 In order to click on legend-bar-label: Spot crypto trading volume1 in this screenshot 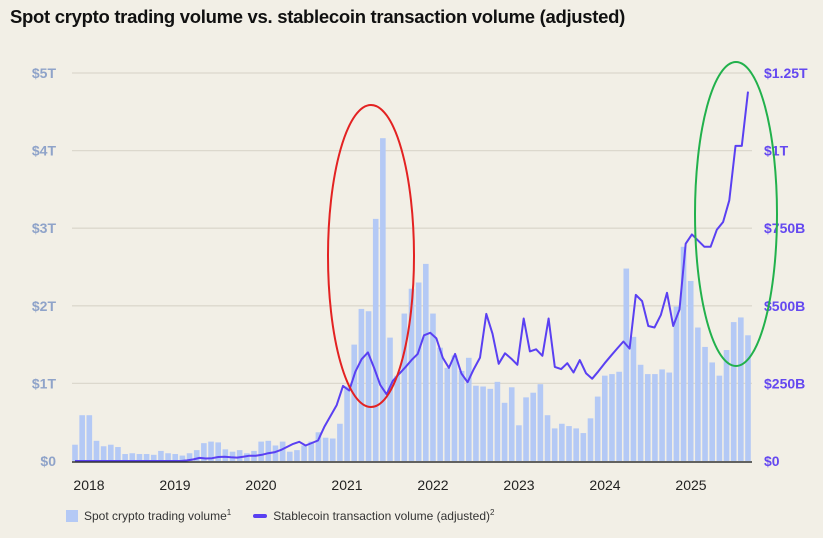, I will do `click(158, 515)`.